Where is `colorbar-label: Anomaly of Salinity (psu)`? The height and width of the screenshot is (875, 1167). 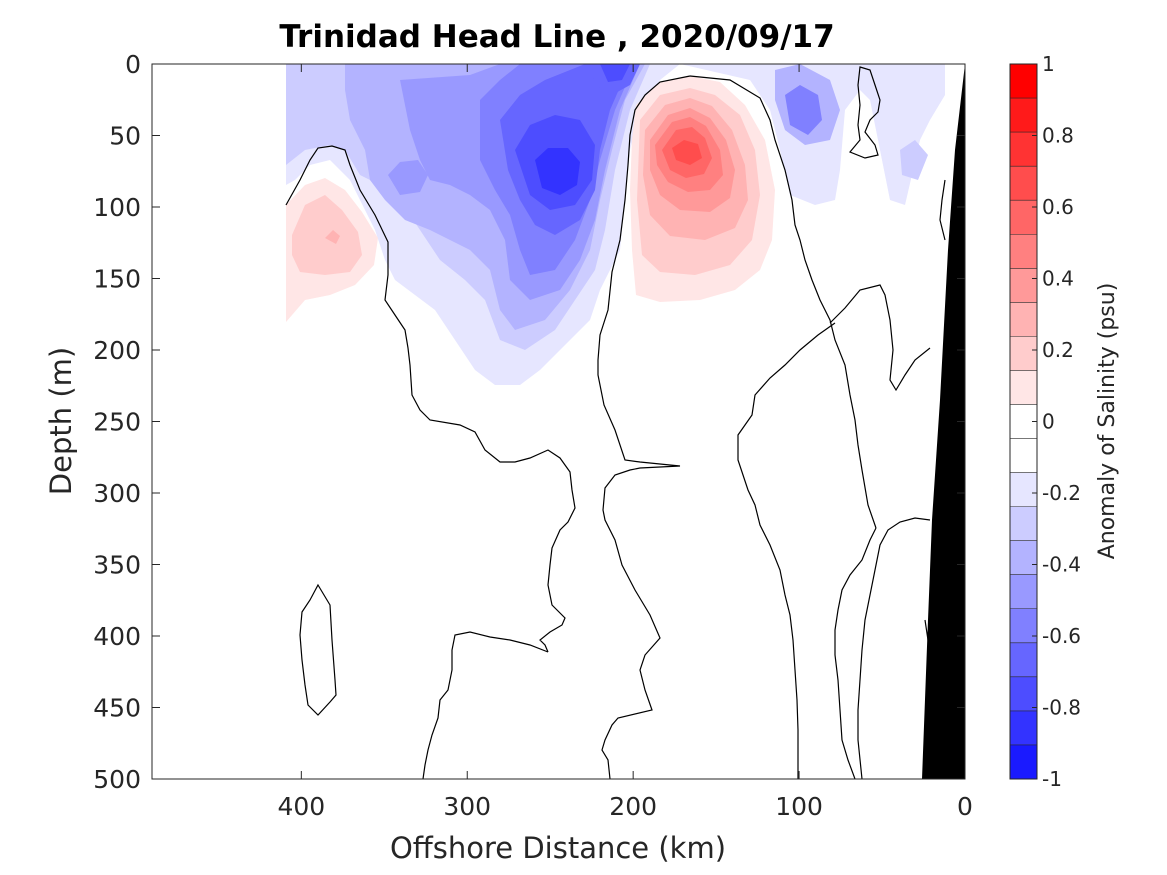 colorbar-label: Anomaly of Salinity (psu) is located at coordinates (1107, 421).